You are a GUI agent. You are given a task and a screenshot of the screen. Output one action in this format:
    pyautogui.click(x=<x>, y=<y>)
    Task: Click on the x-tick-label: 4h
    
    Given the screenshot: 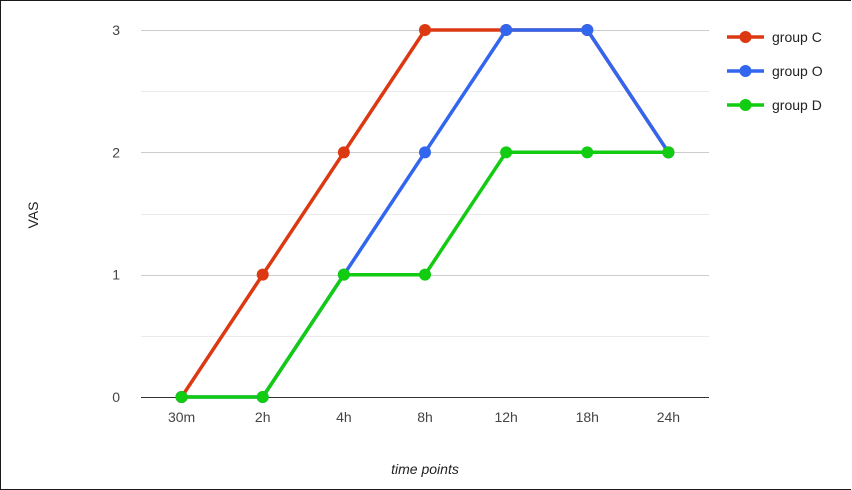 What is the action you would take?
    pyautogui.click(x=344, y=417)
    